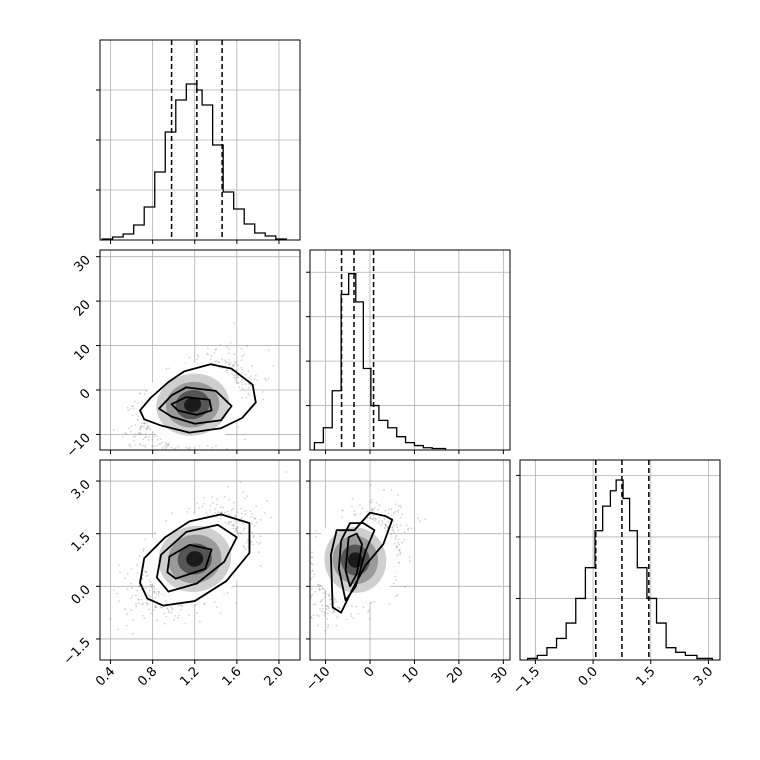 The width and height of the screenshot is (760, 760). I want to click on gridlines, so click(200, 560).